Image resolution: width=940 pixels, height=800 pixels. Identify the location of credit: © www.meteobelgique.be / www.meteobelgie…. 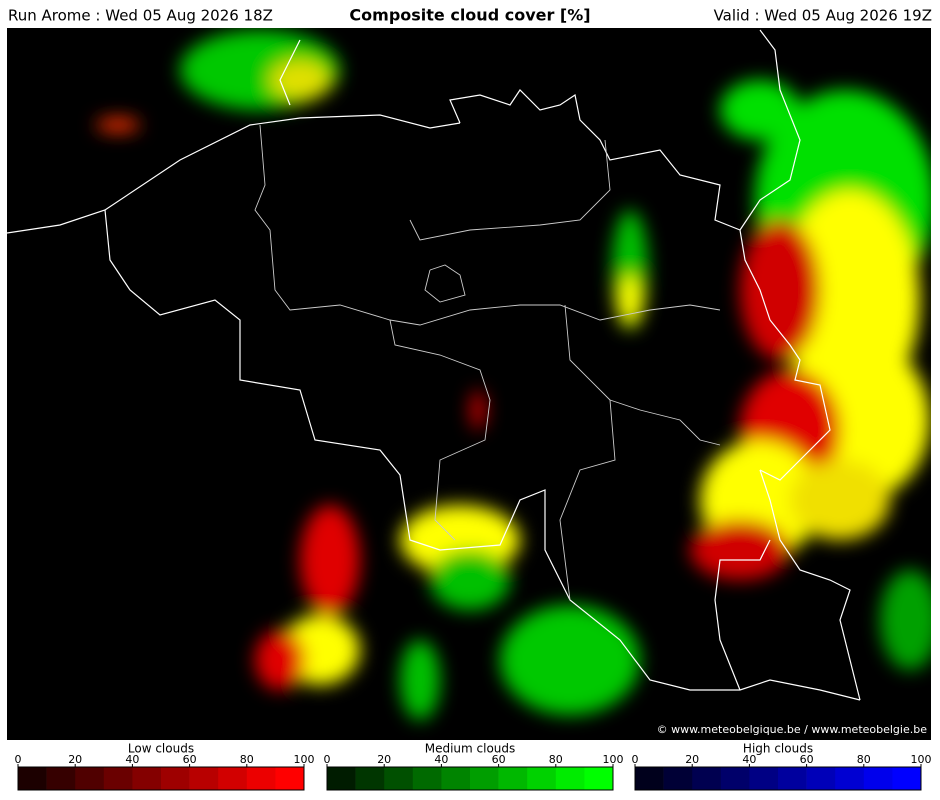
(792, 729).